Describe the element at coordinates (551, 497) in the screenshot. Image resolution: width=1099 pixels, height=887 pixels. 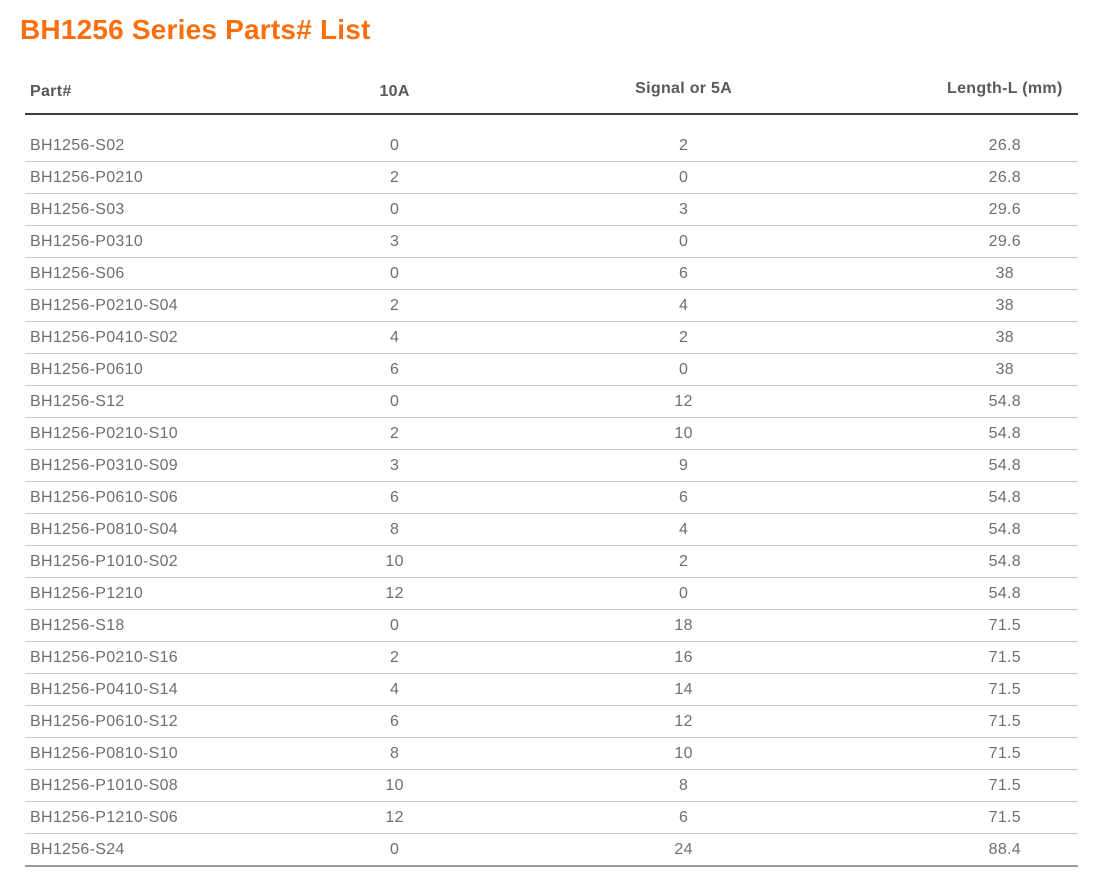
I see `table-row: BH1256-P0610-S06 6 6 54.8` at that location.